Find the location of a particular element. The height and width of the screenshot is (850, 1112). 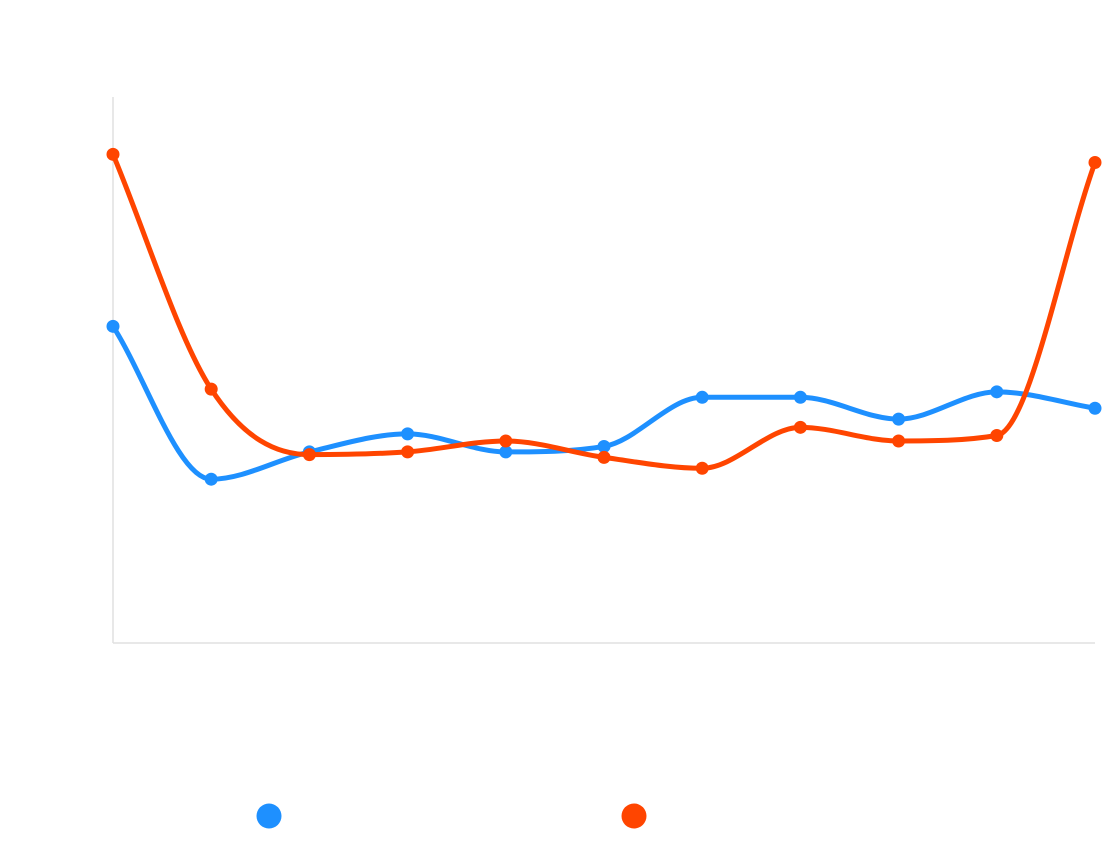

chart-legend is located at coordinates (451, 816).